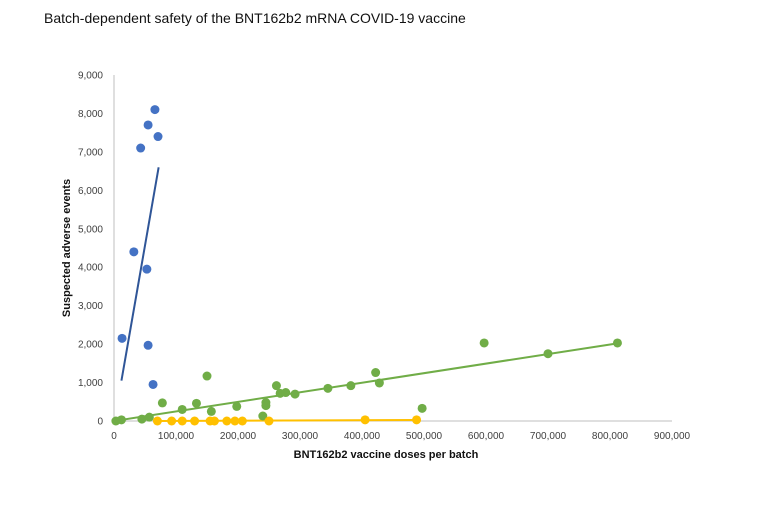 The height and width of the screenshot is (506, 761). What do you see at coordinates (548, 436) in the screenshot?
I see `x-tick-label: 700,000` at bounding box center [548, 436].